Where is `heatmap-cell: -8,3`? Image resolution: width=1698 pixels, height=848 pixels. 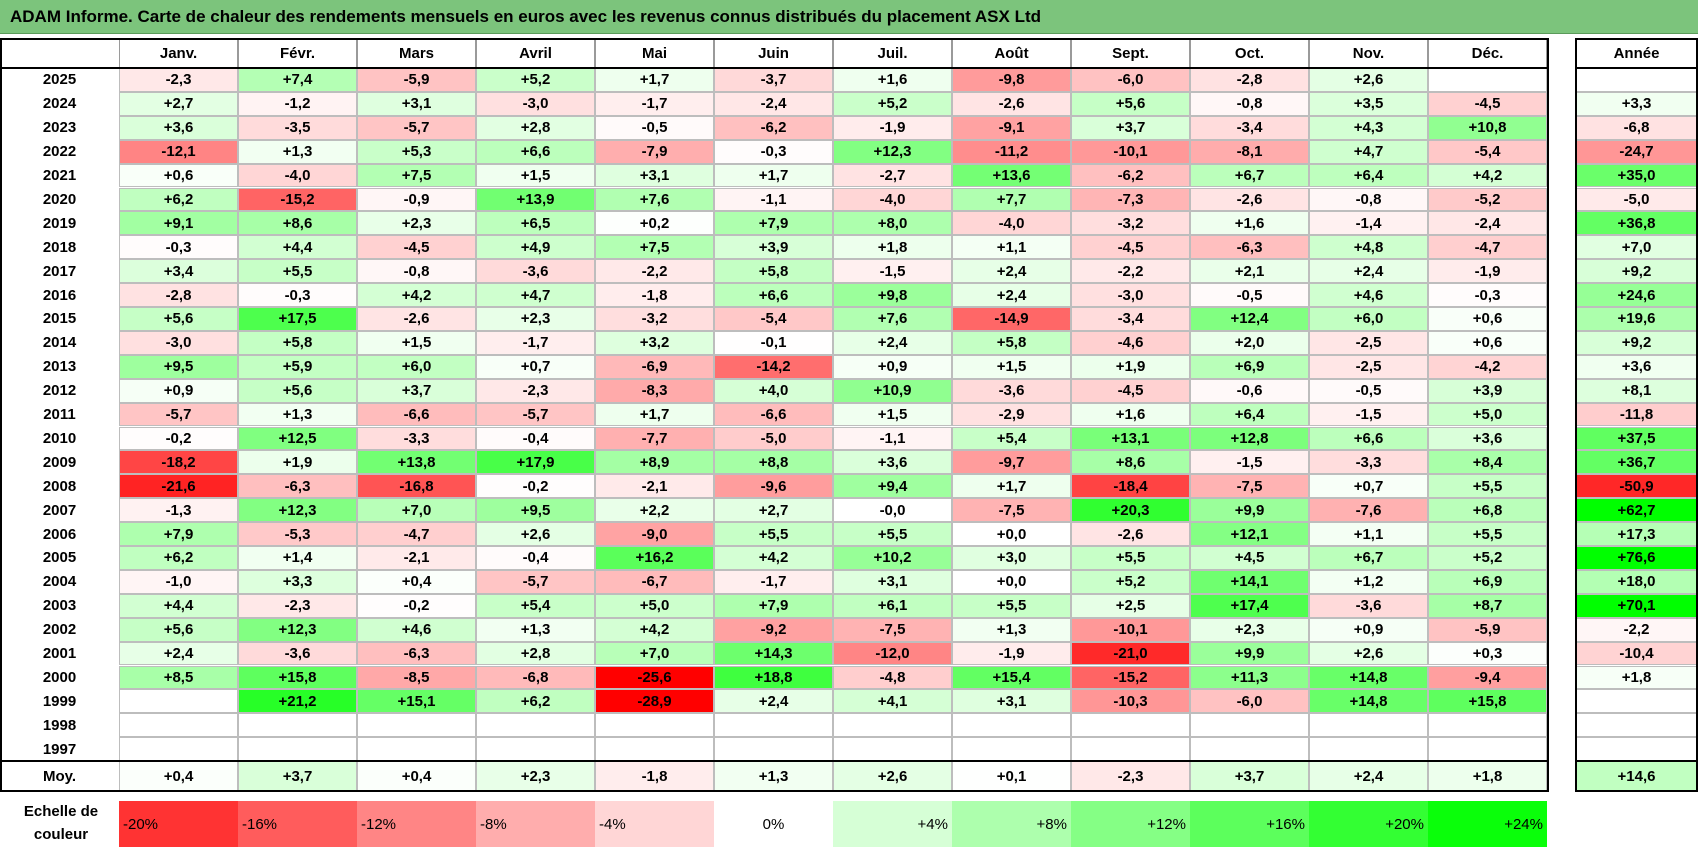
heatmap-cell: -8,3 is located at coordinates (654, 390).